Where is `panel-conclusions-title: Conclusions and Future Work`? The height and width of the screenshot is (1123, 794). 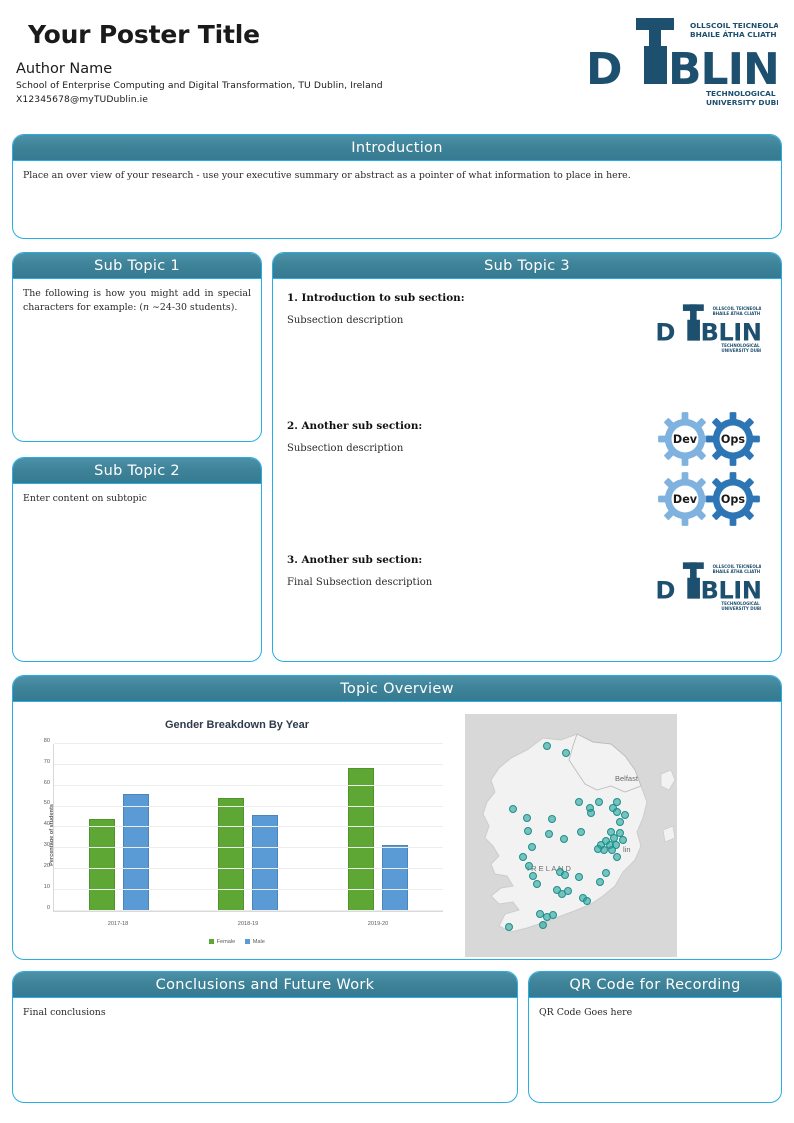 panel-conclusions-title: Conclusions and Future Work is located at coordinates (265, 985).